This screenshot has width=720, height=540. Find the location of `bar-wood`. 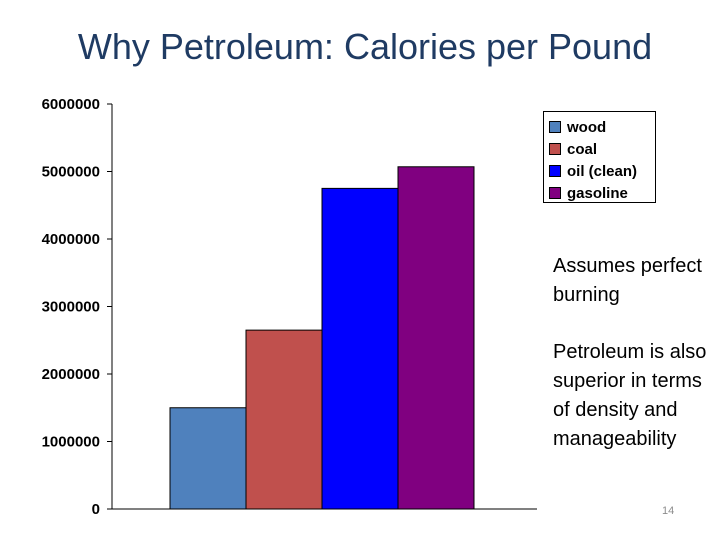

bar-wood is located at coordinates (208, 458).